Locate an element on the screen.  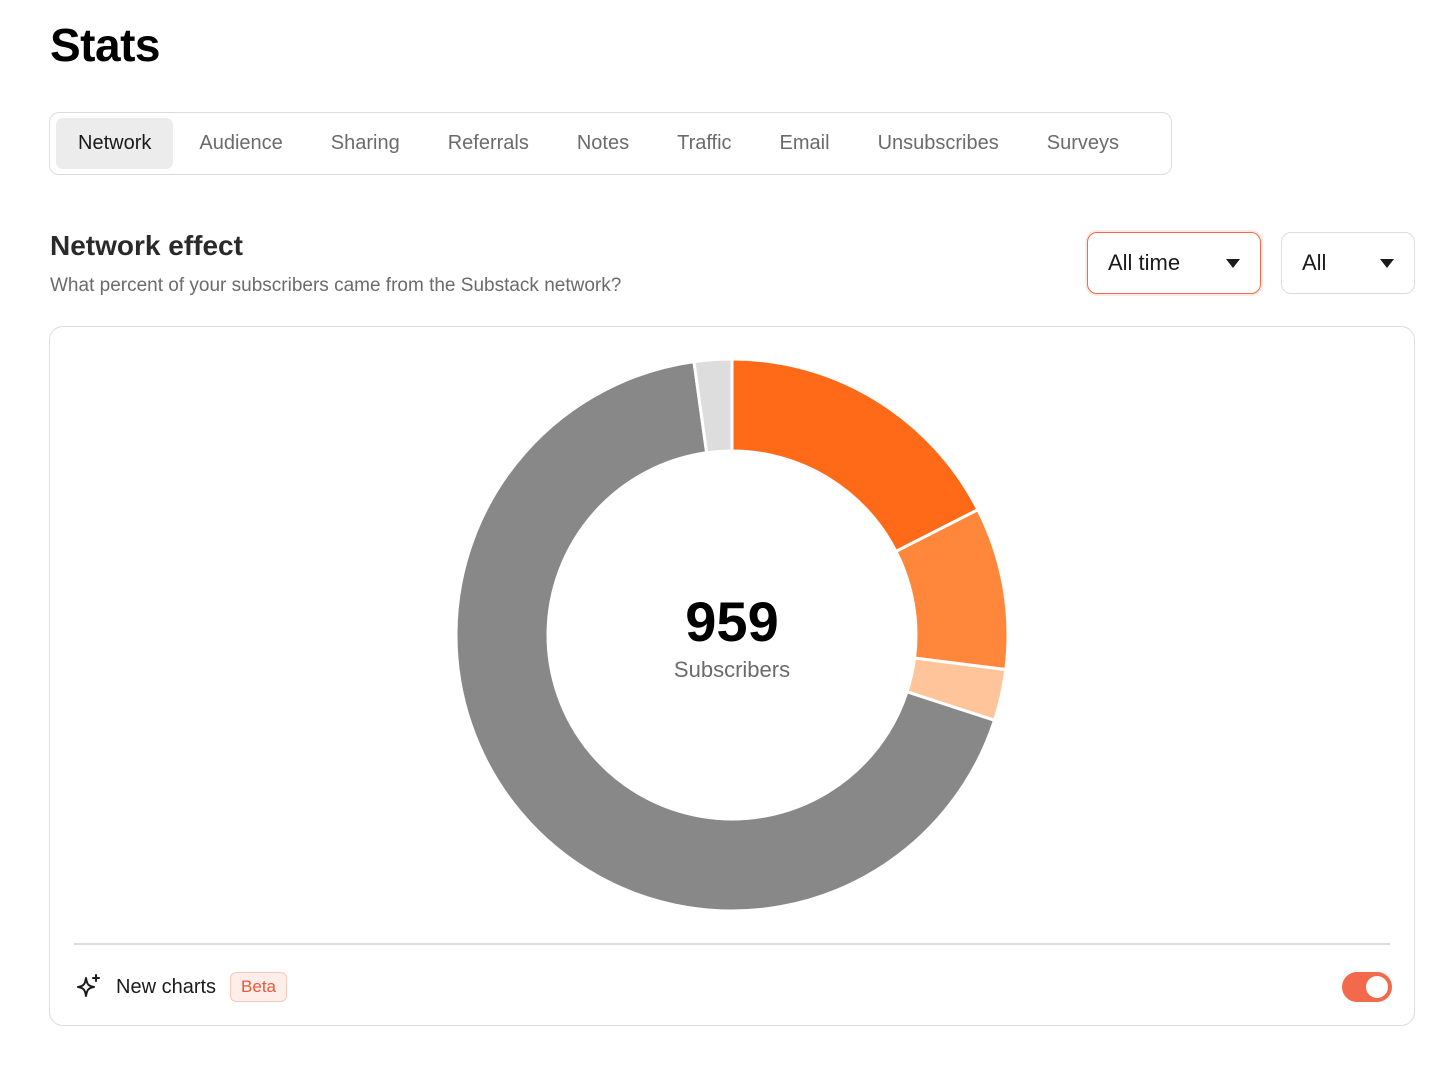
tab-label: Unsubscribes is located at coordinates (938, 143).